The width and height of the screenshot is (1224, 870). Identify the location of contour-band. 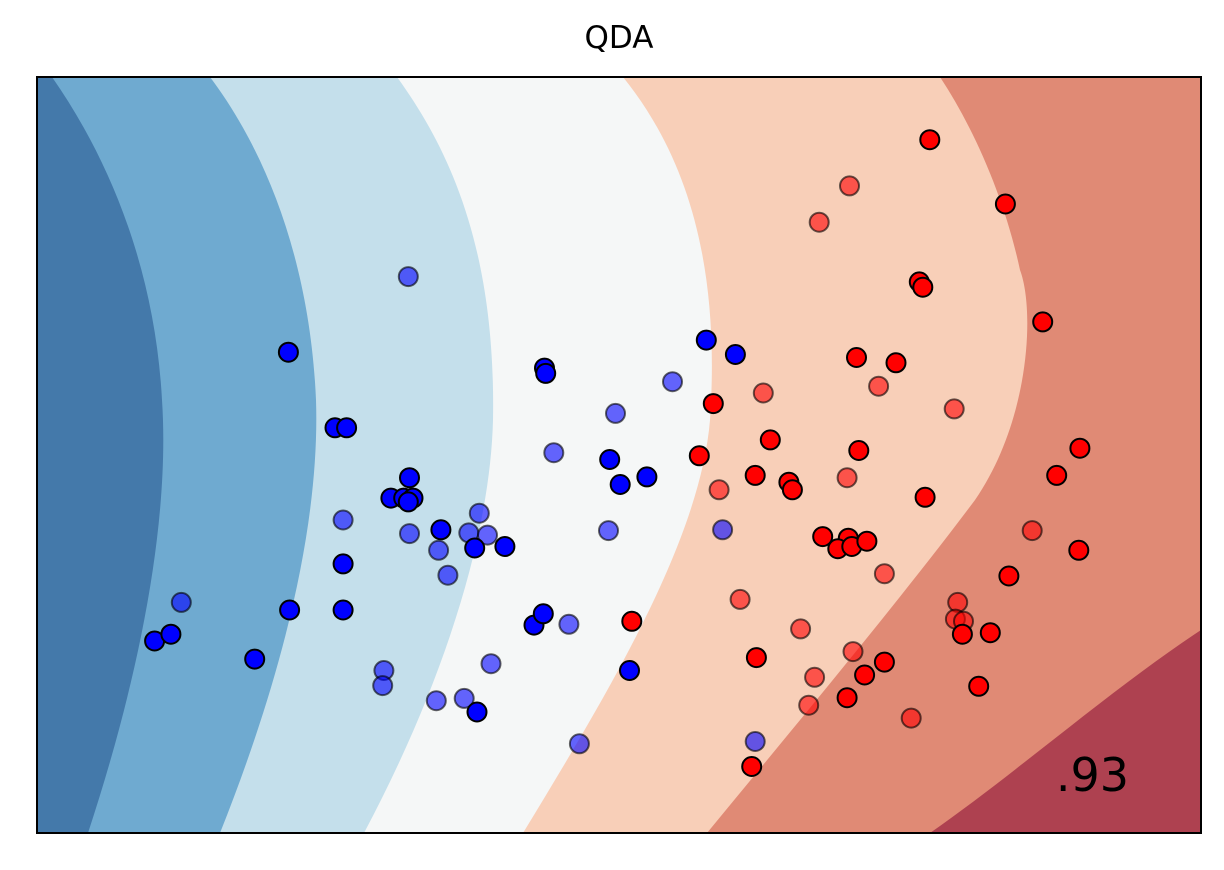
(1065, 731).